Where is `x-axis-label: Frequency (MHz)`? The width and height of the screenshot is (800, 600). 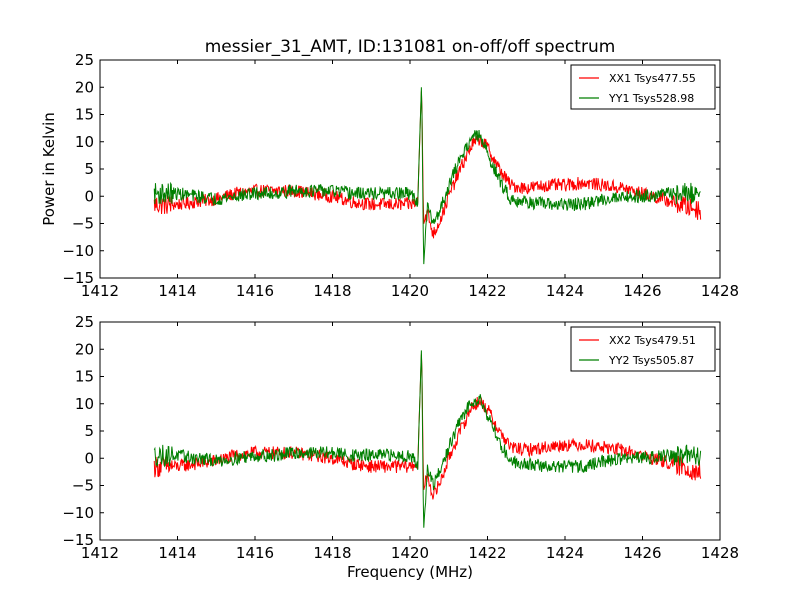 x-axis-label: Frequency (MHz) is located at coordinates (410, 572).